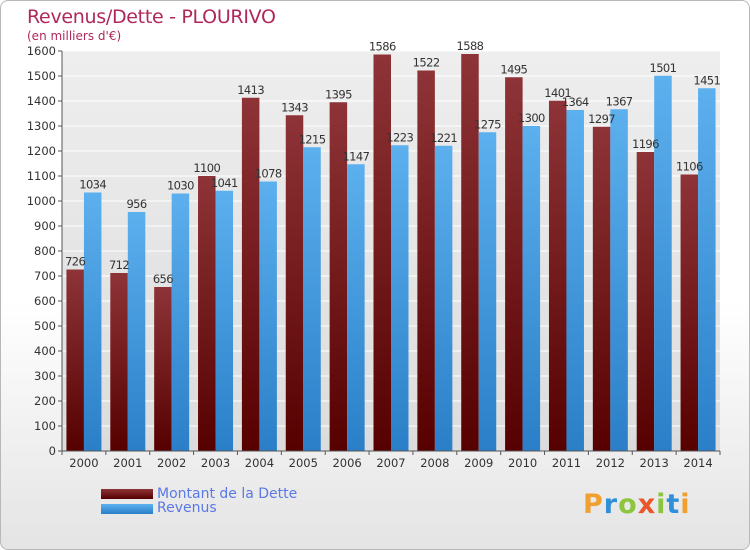 The image size is (750, 550). Describe the element at coordinates (75, 262) in the screenshot. I see `data-label-dette: 726` at that location.